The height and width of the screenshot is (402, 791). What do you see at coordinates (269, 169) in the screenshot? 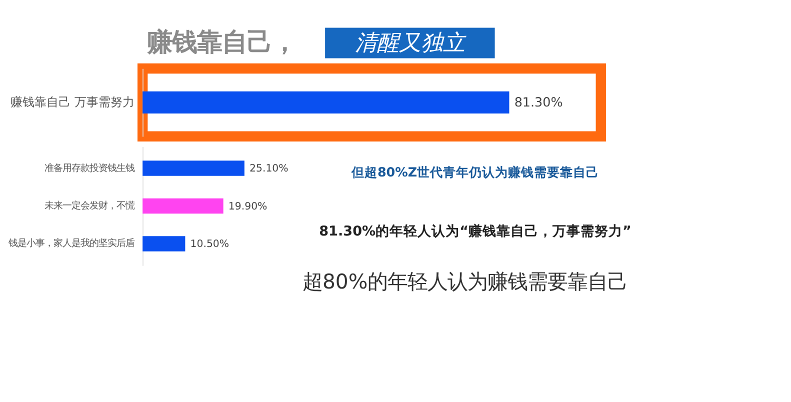
I see `data-label: 25.10%` at bounding box center [269, 169].